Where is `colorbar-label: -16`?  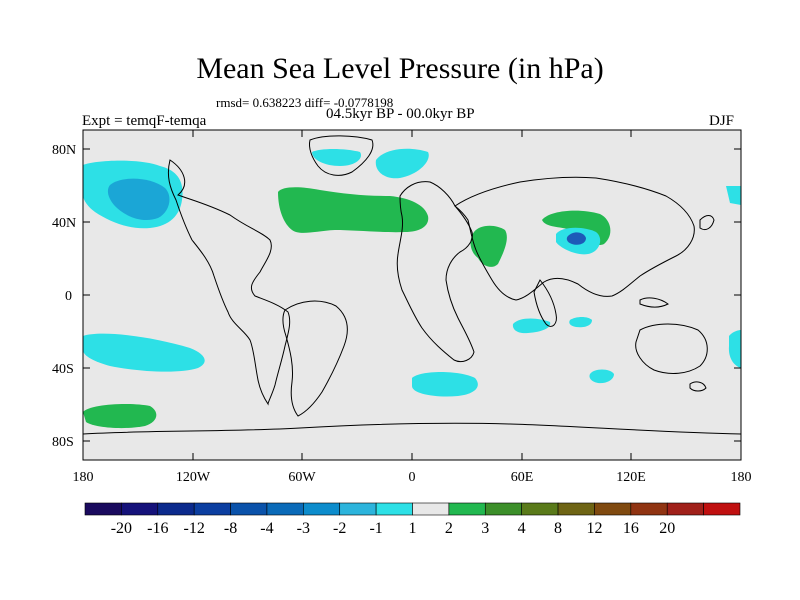
colorbar-label: -16 is located at coordinates (157, 528).